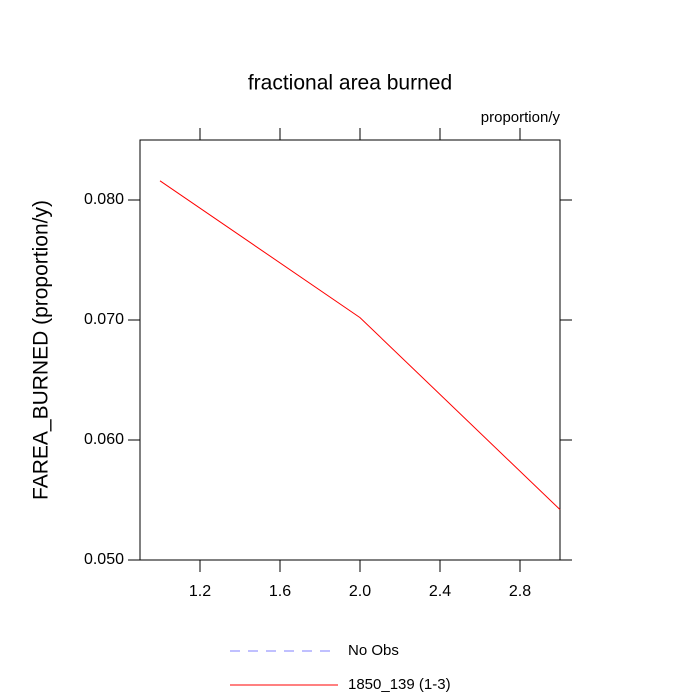  I want to click on x-tick-label: 2.4, so click(440, 591).